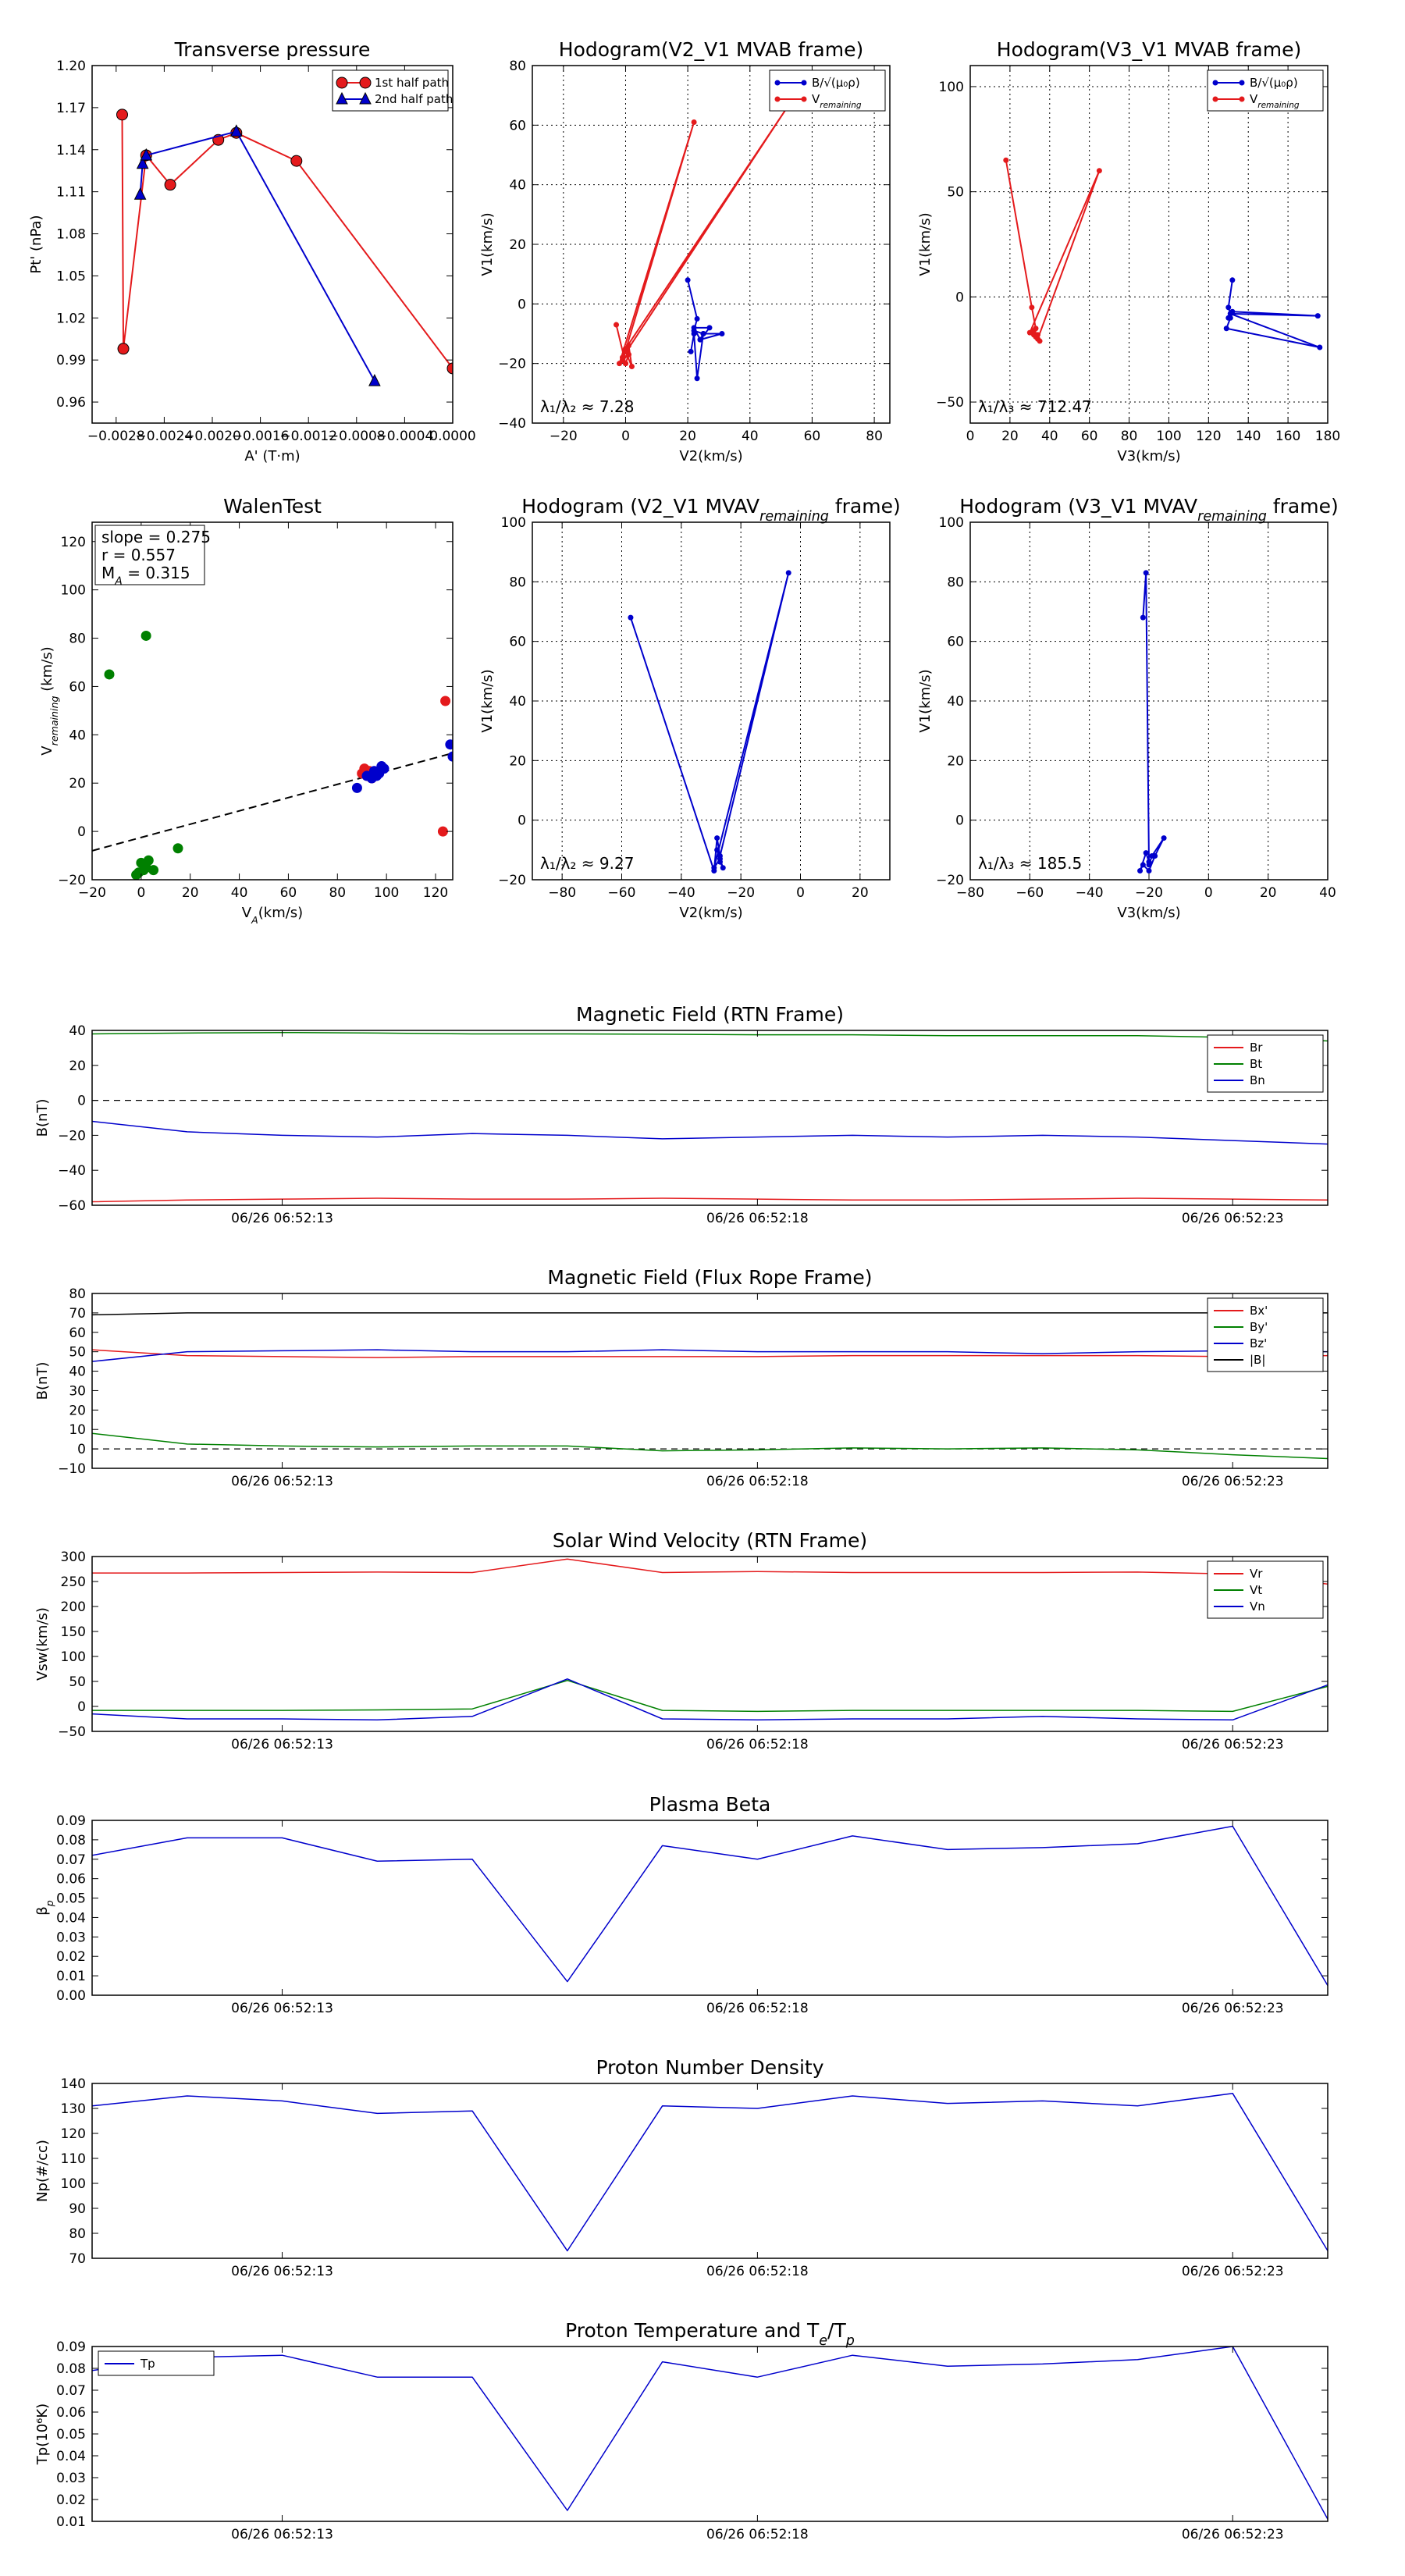 The height and width of the screenshot is (2576, 1405). Describe the element at coordinates (517, 582) in the screenshot. I see `y-tick-label: 80` at that location.